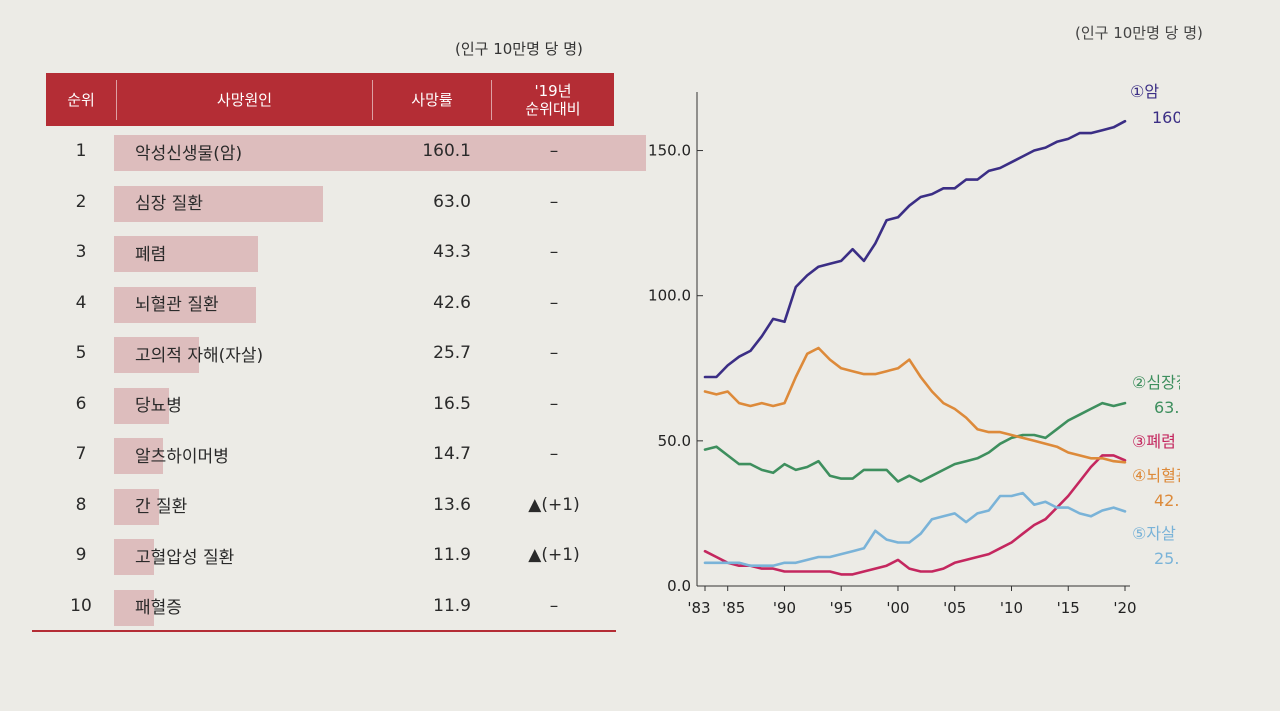  What do you see at coordinates (81, 201) in the screenshot?
I see `rank-cell: 2` at bounding box center [81, 201].